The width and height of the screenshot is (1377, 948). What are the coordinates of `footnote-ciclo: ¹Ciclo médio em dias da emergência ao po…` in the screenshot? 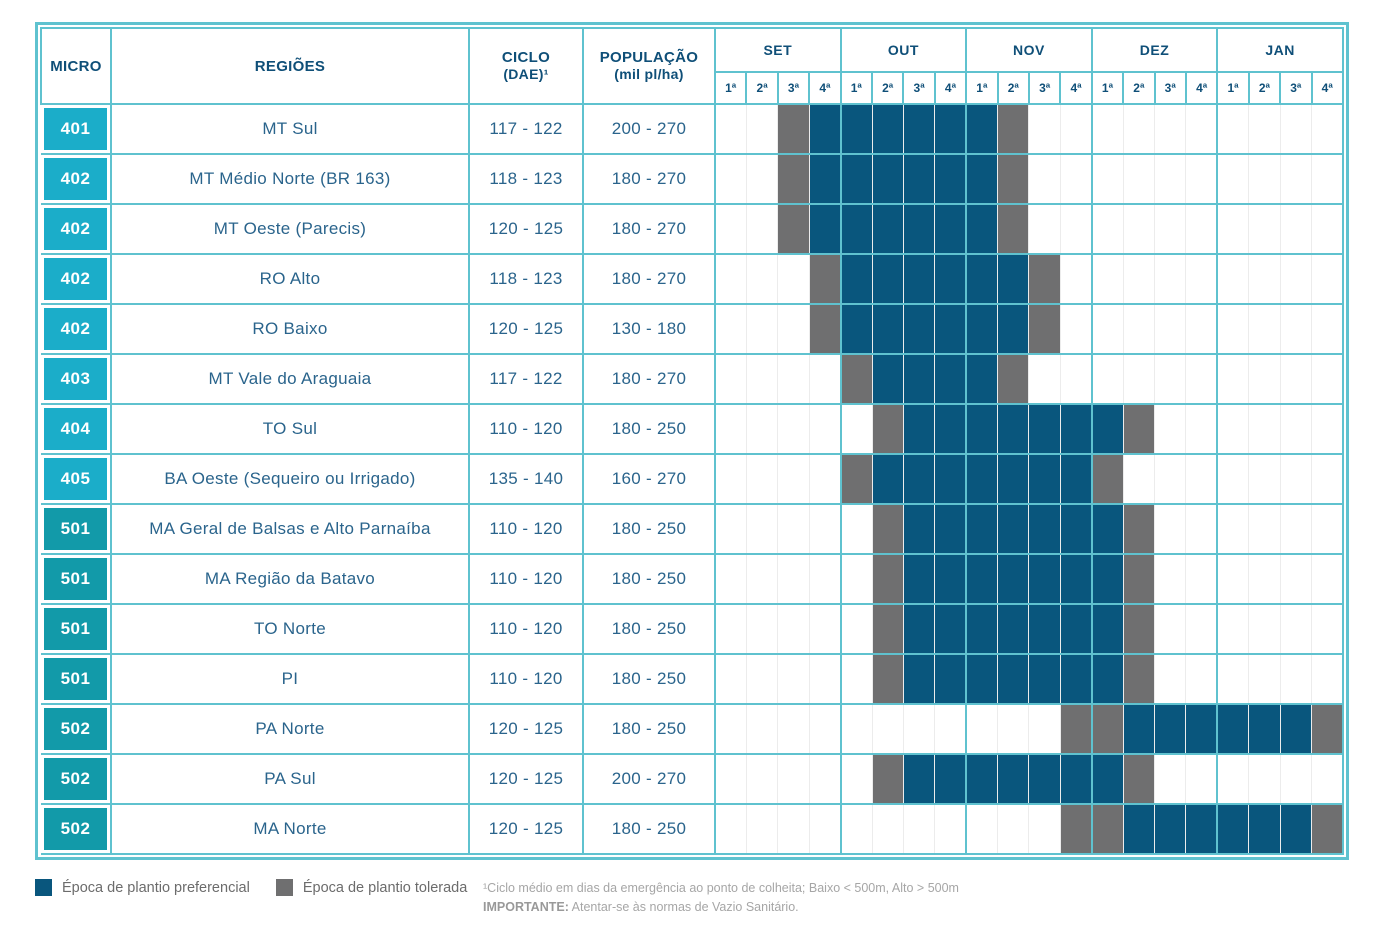 It's located at (721, 888).